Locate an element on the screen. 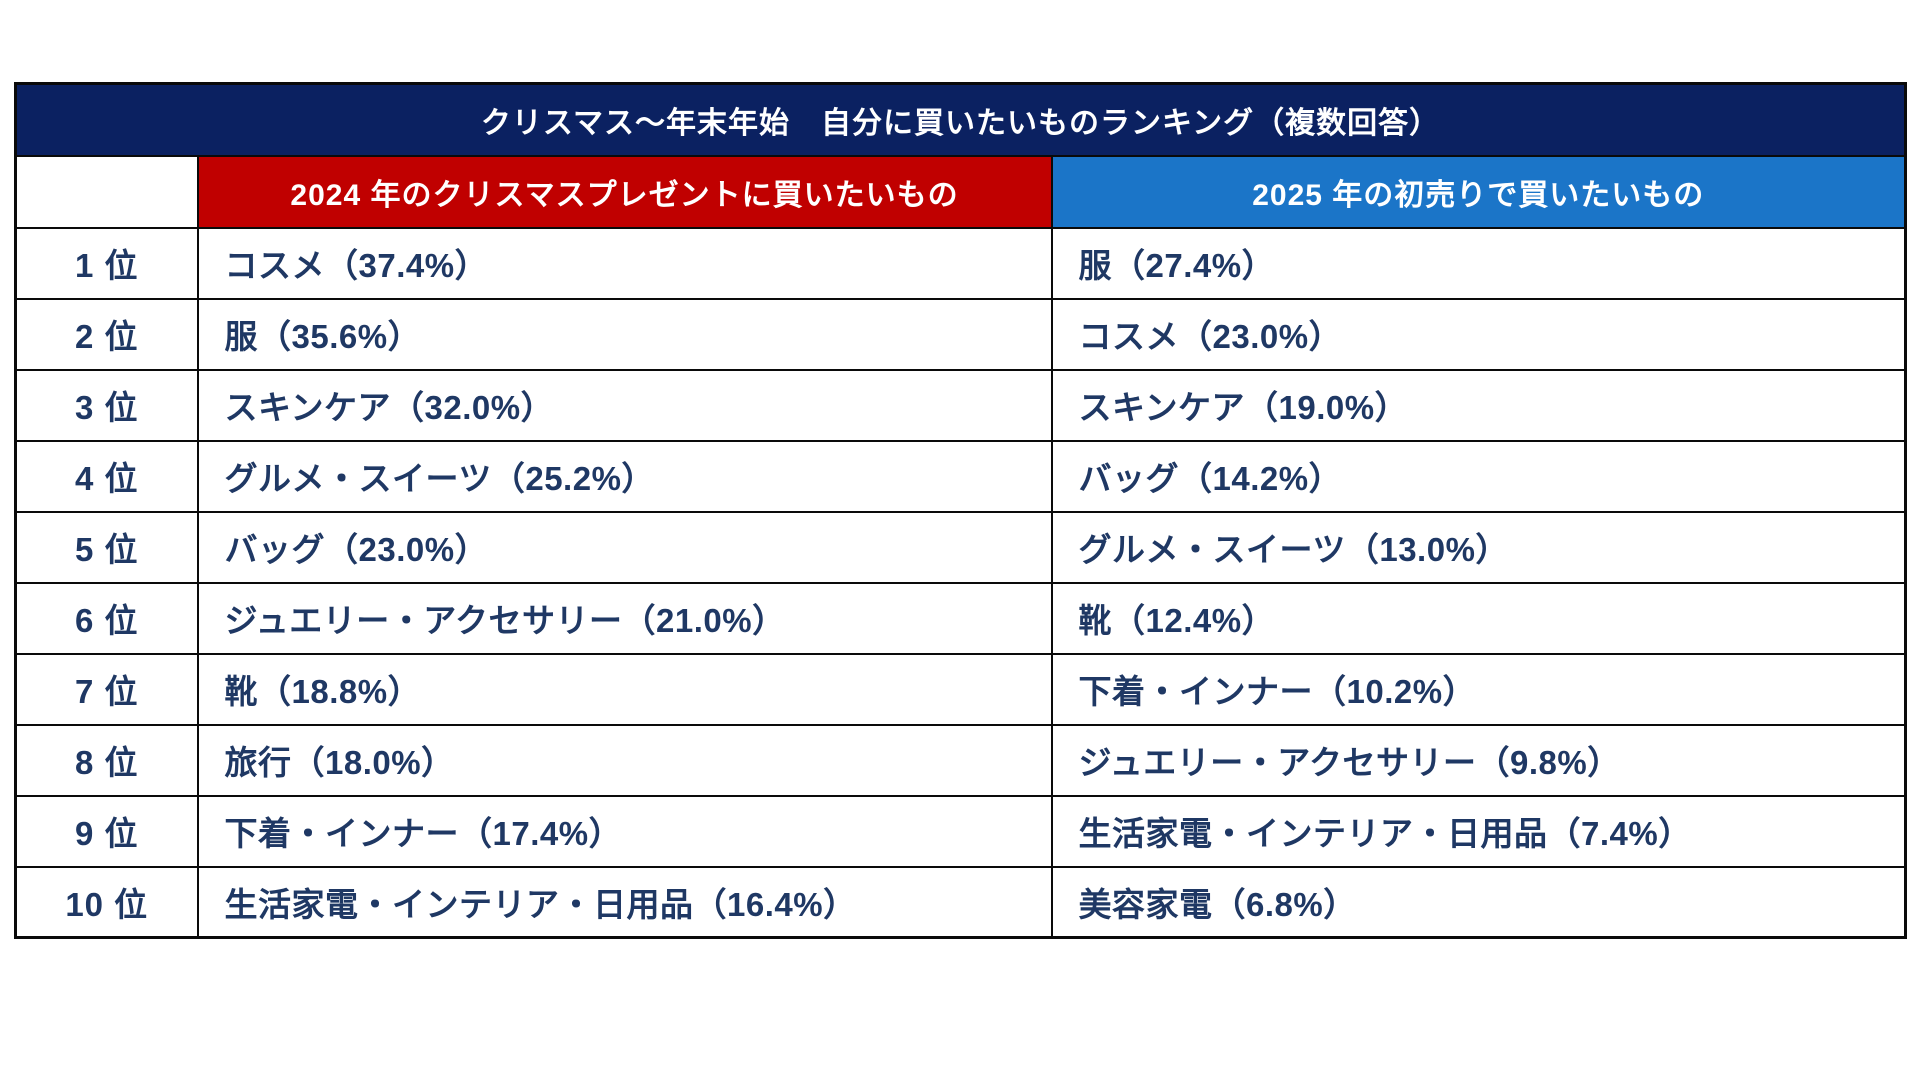 The height and width of the screenshot is (1080, 1920). table-row: 6 位 ジュエリー・アクセサリー（21.0%） 靴（12.4%） is located at coordinates (960, 618).